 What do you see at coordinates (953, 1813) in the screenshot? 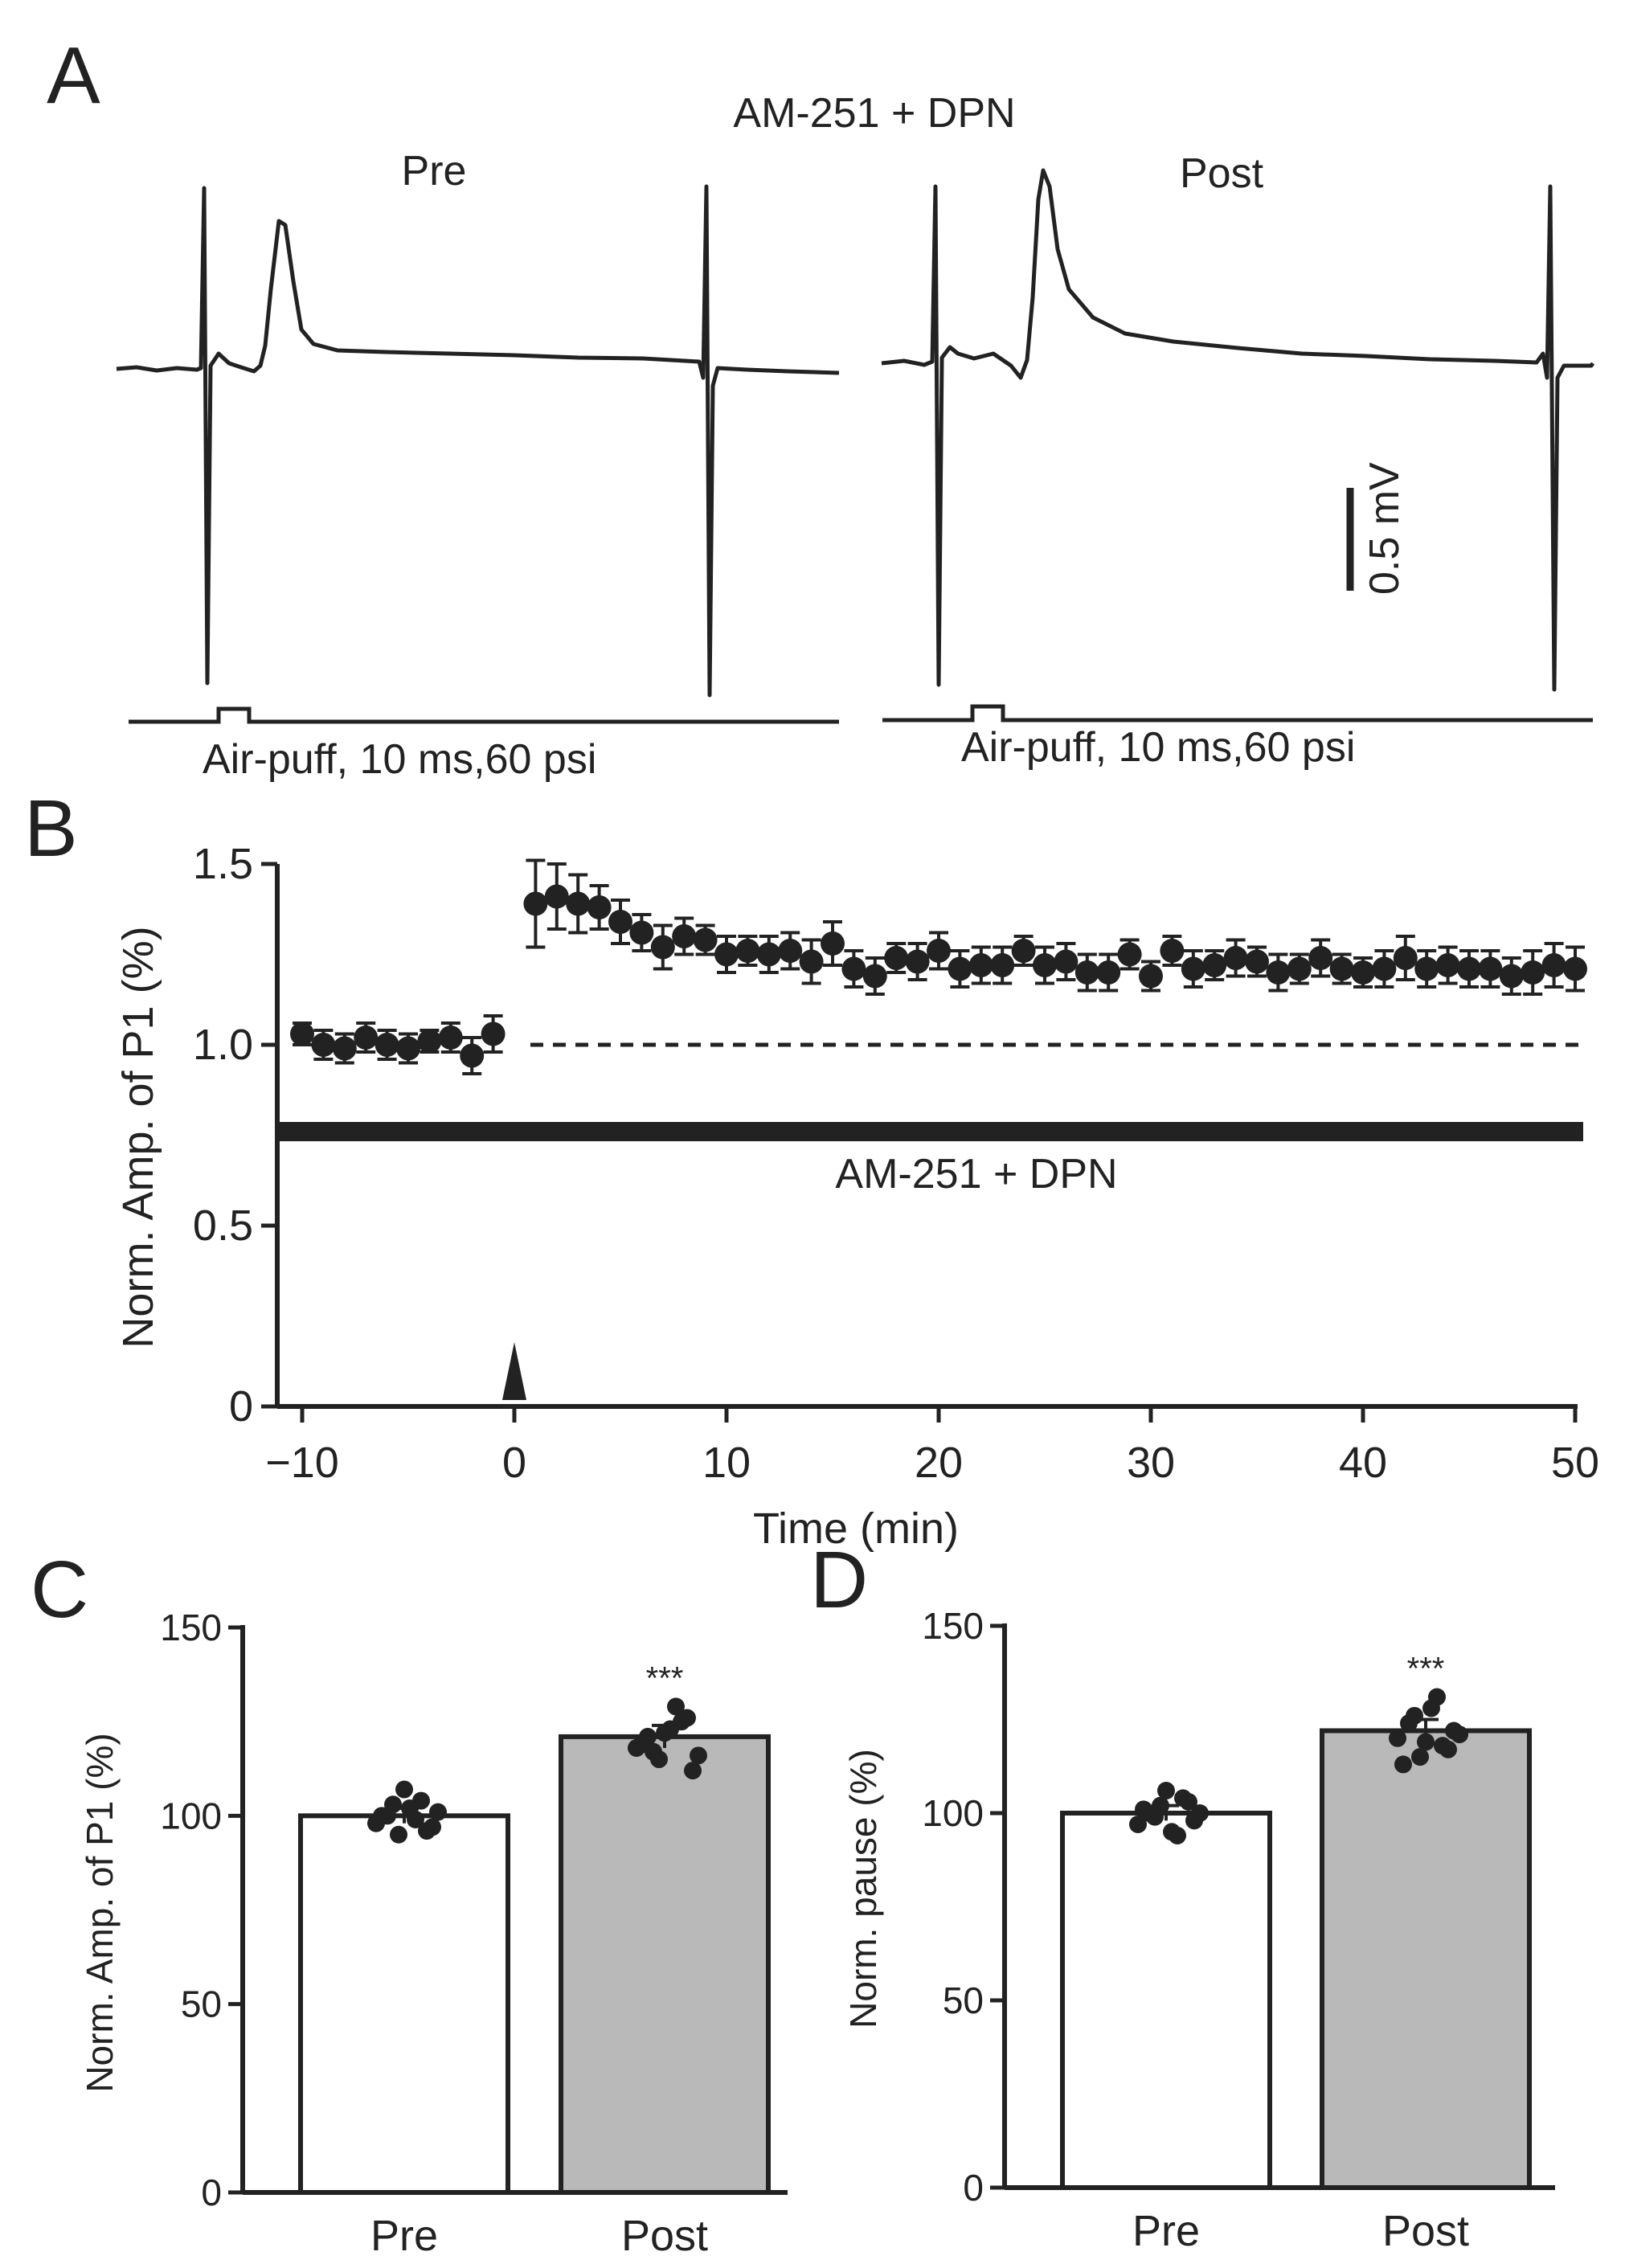
I see `y-tick-label: 100` at bounding box center [953, 1813].